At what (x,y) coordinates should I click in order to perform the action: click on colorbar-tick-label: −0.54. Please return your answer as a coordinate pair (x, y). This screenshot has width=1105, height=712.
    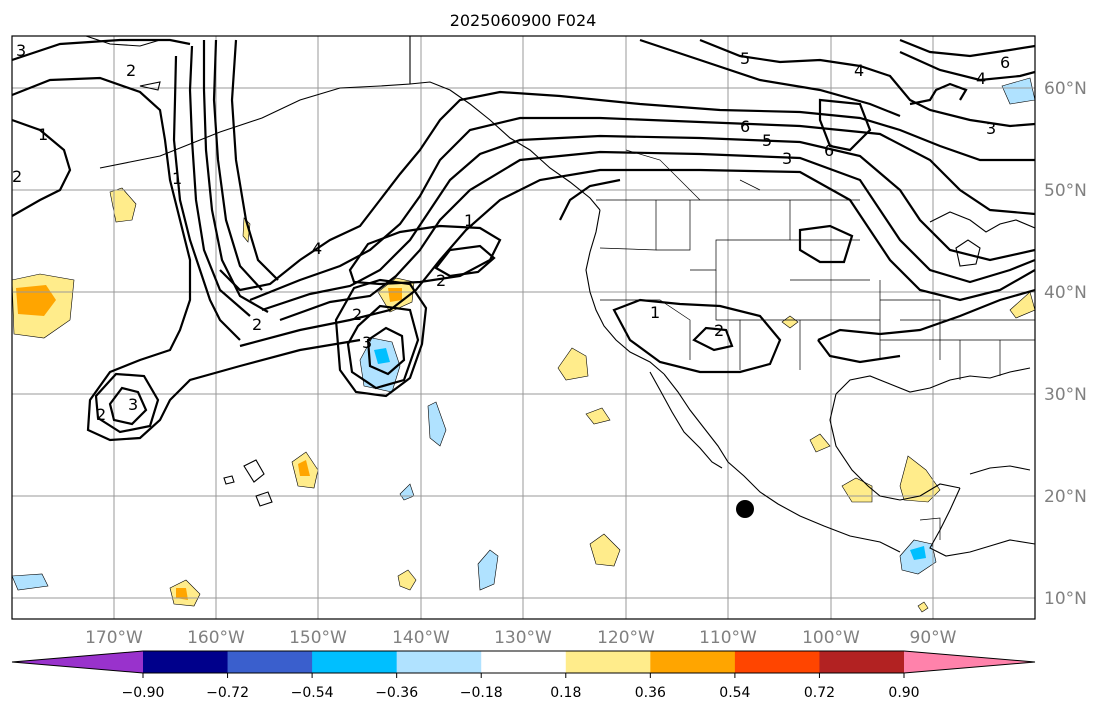
    Looking at the image, I should click on (312, 693).